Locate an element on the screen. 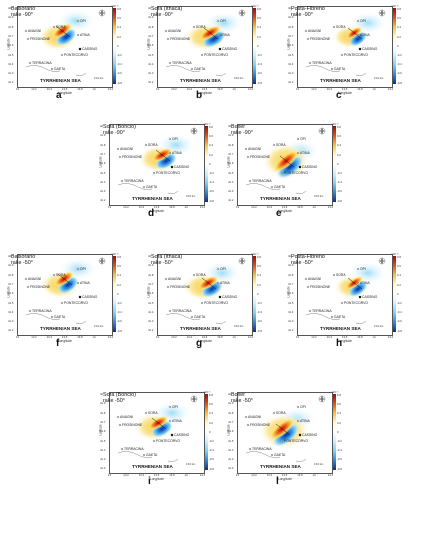  compass-rose-icon is located at coordinates (322, 131).